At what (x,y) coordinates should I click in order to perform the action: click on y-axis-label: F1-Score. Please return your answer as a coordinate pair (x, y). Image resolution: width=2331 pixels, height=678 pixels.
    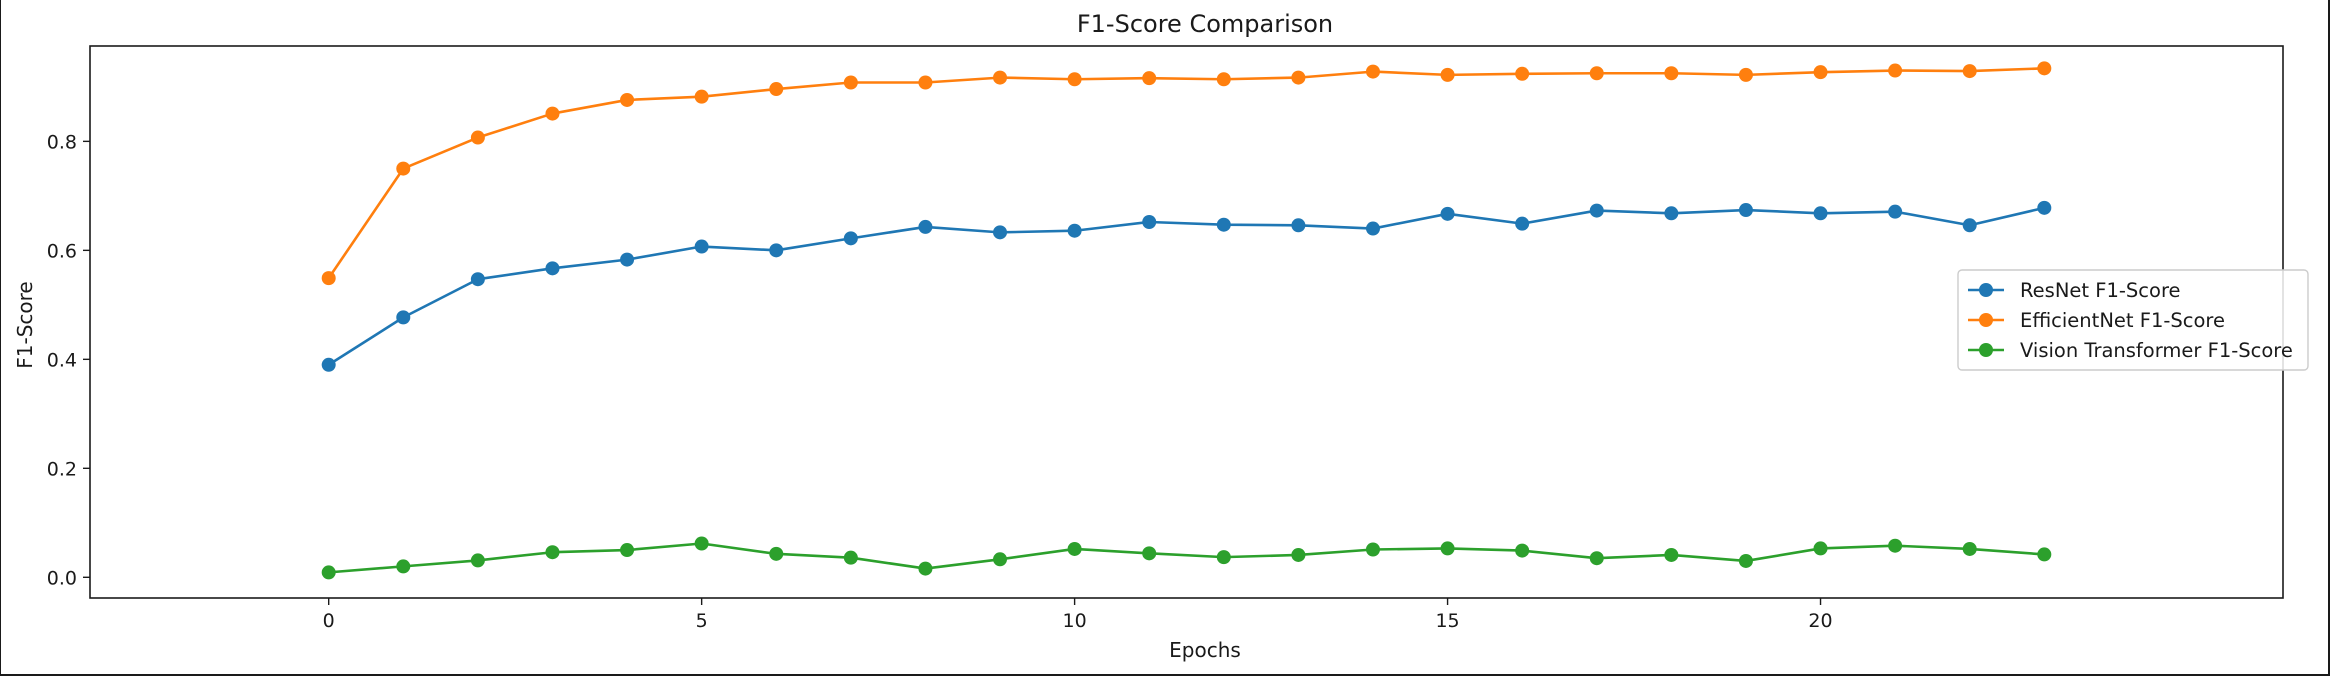
    Looking at the image, I should click on (25, 324).